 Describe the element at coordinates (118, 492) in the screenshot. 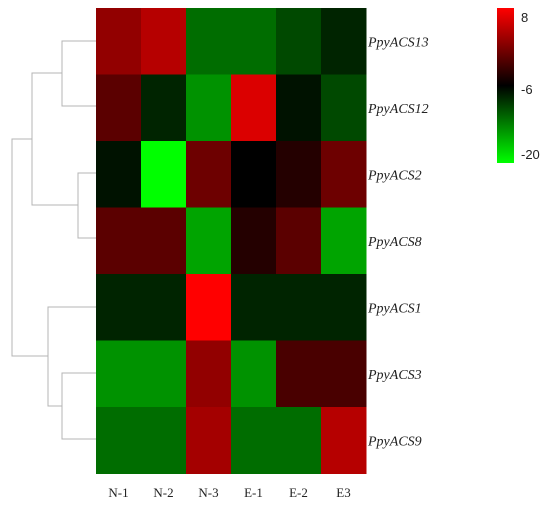

I see `column-label: N-1` at that location.